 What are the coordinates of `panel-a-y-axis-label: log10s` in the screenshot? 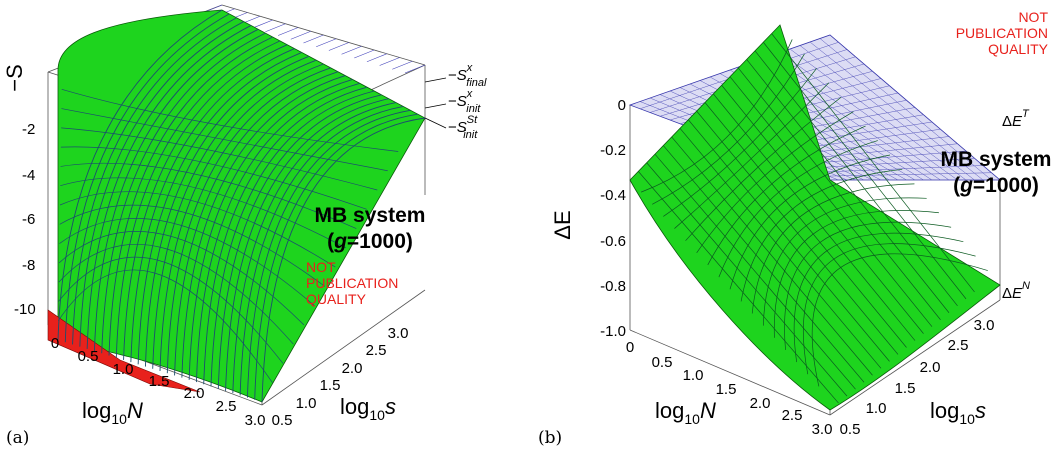 It's located at (368, 408).